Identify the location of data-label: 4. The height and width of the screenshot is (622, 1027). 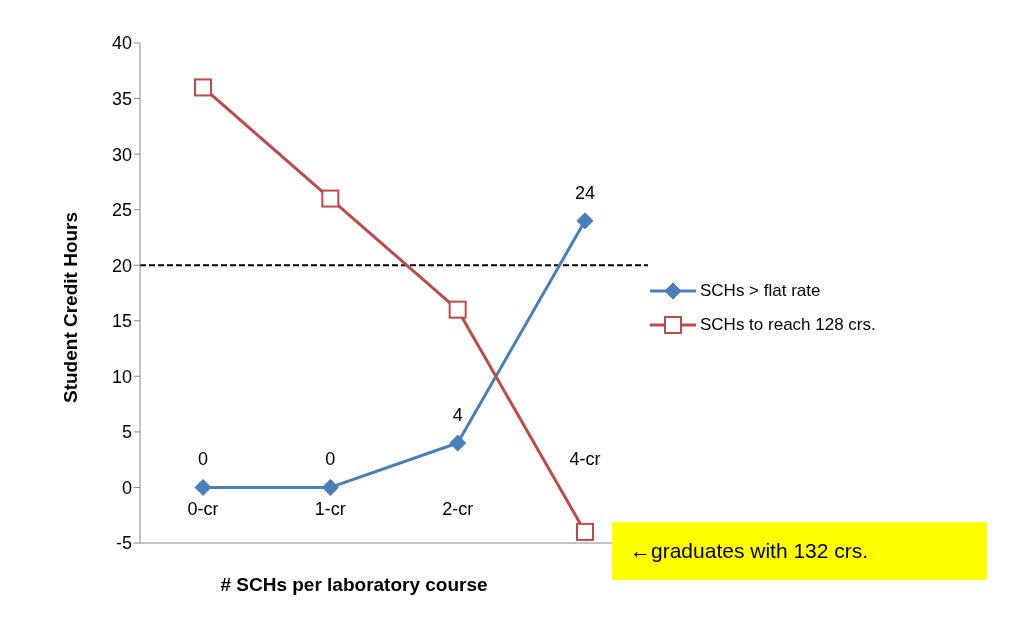
(457, 415).